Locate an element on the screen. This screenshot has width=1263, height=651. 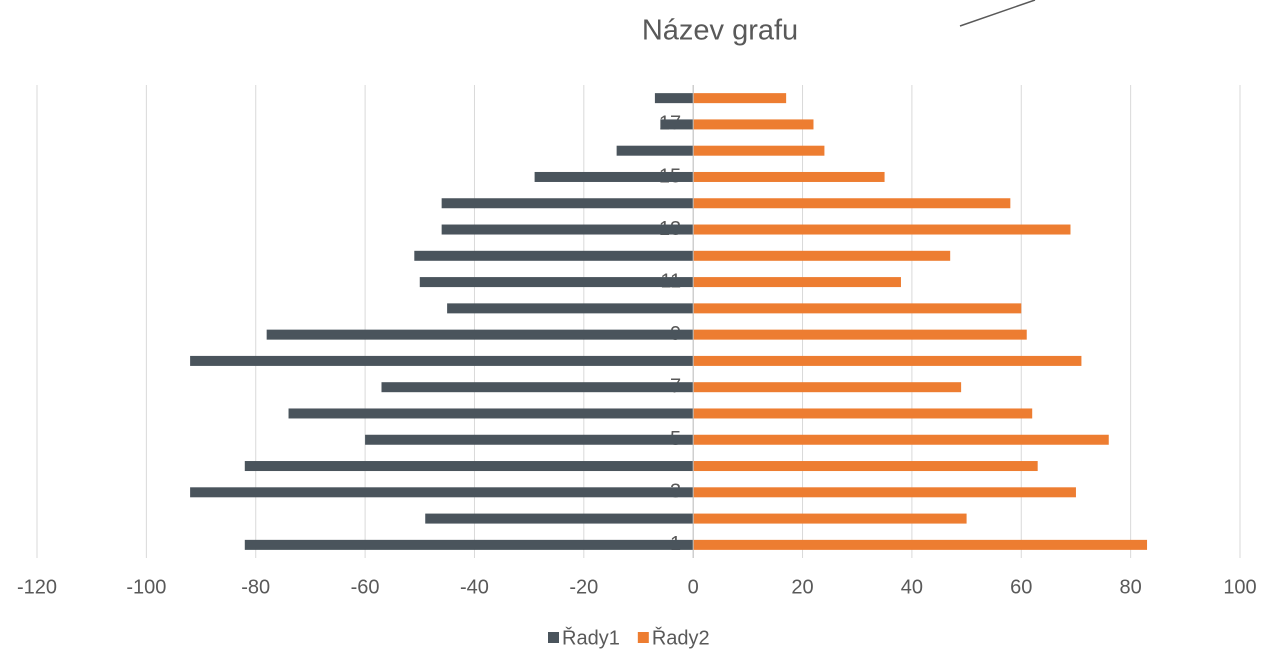
x-tick-label: 80 is located at coordinates (1131, 587).